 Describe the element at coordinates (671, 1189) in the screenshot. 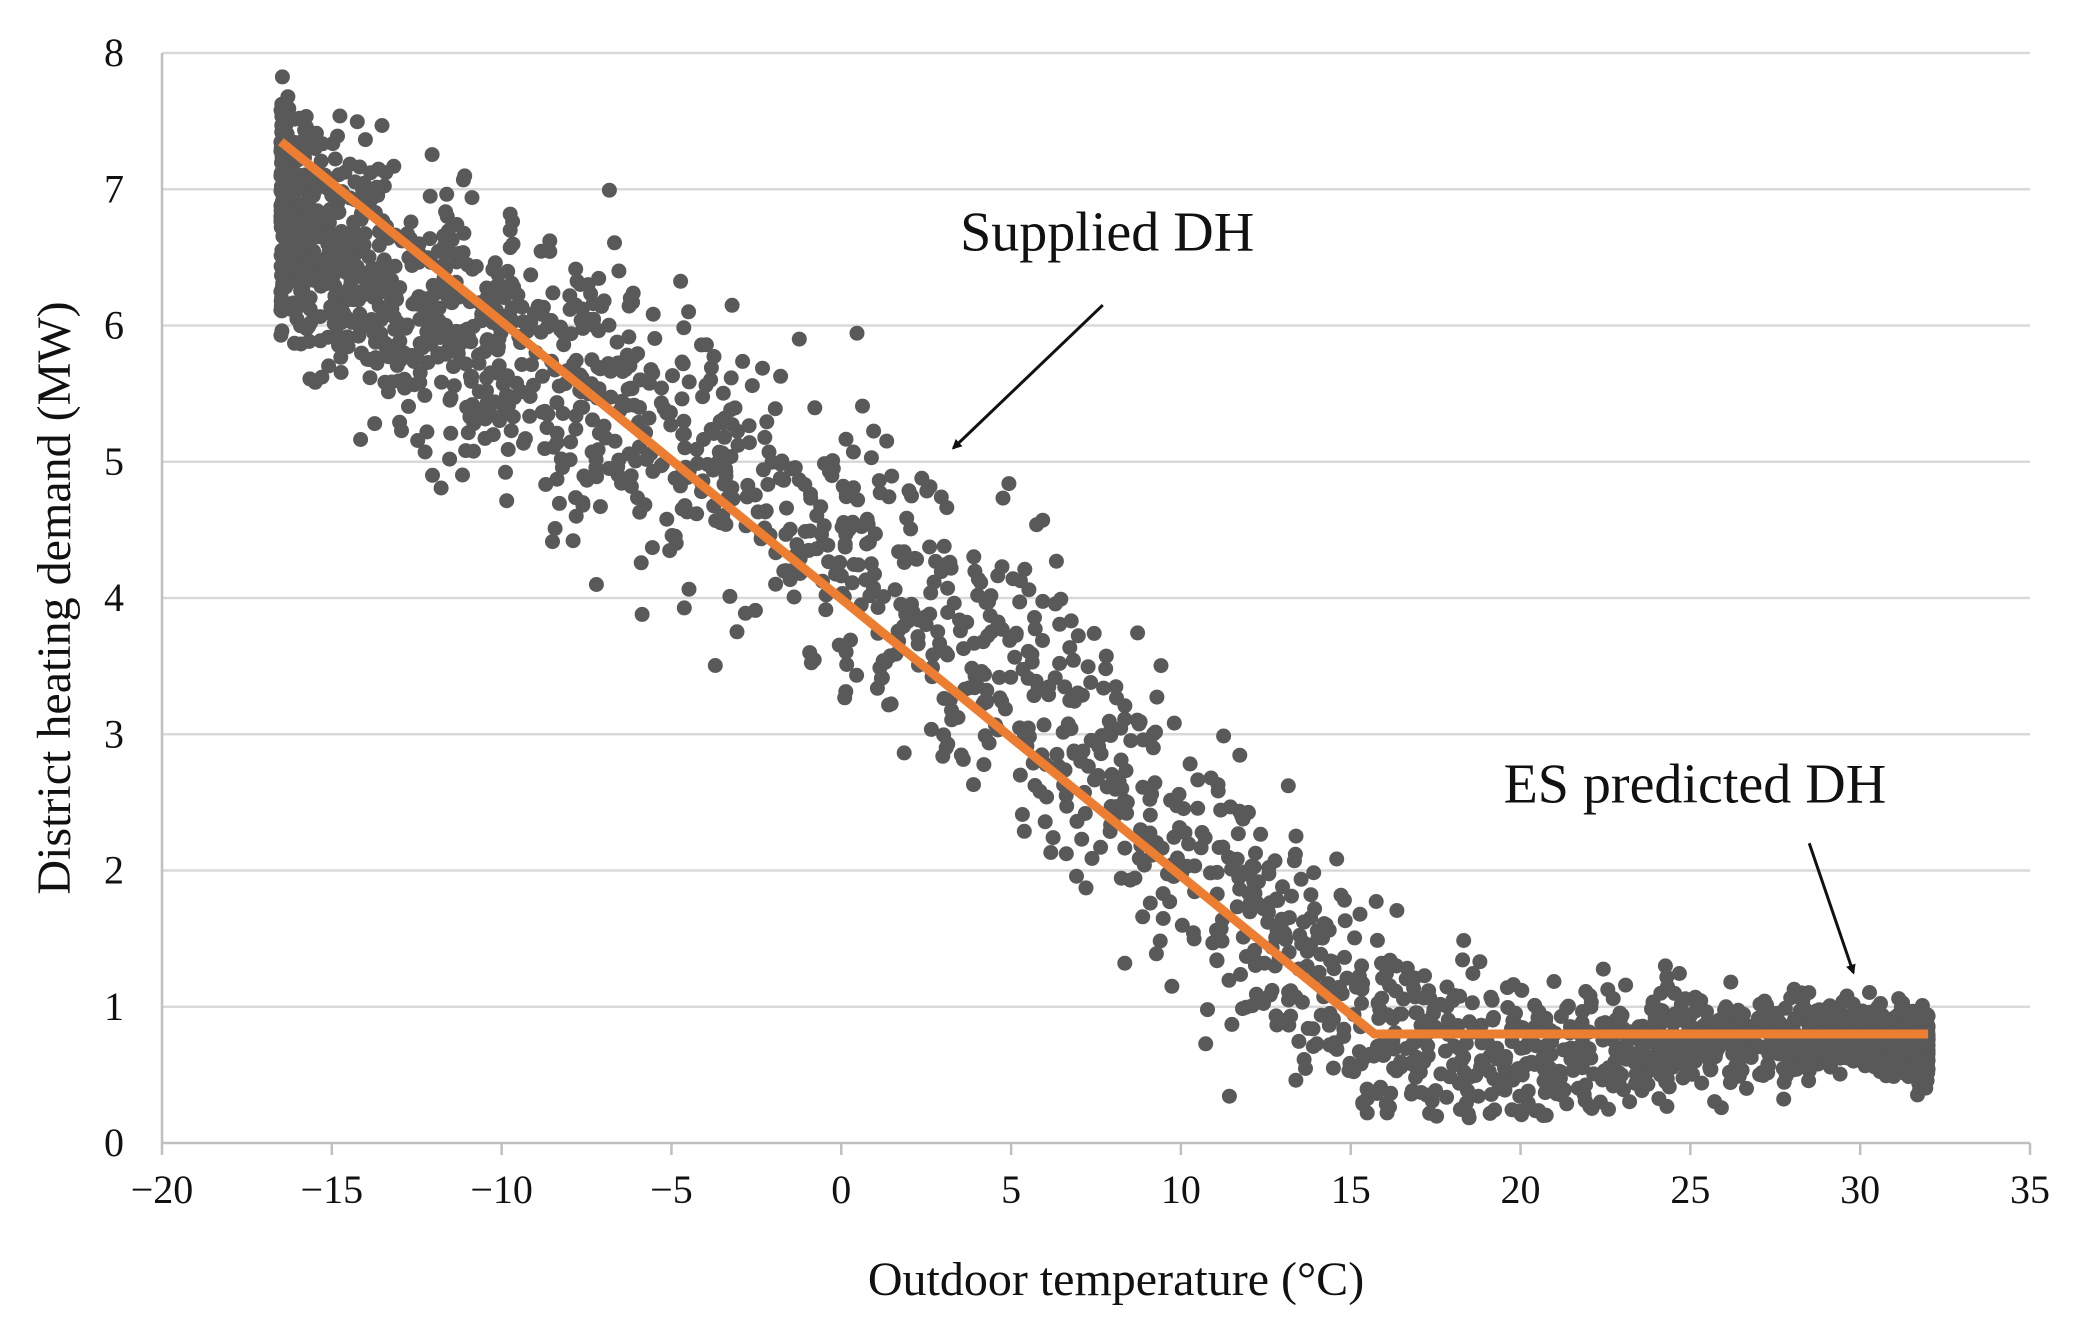

I see `x-tick-label: −5` at that location.